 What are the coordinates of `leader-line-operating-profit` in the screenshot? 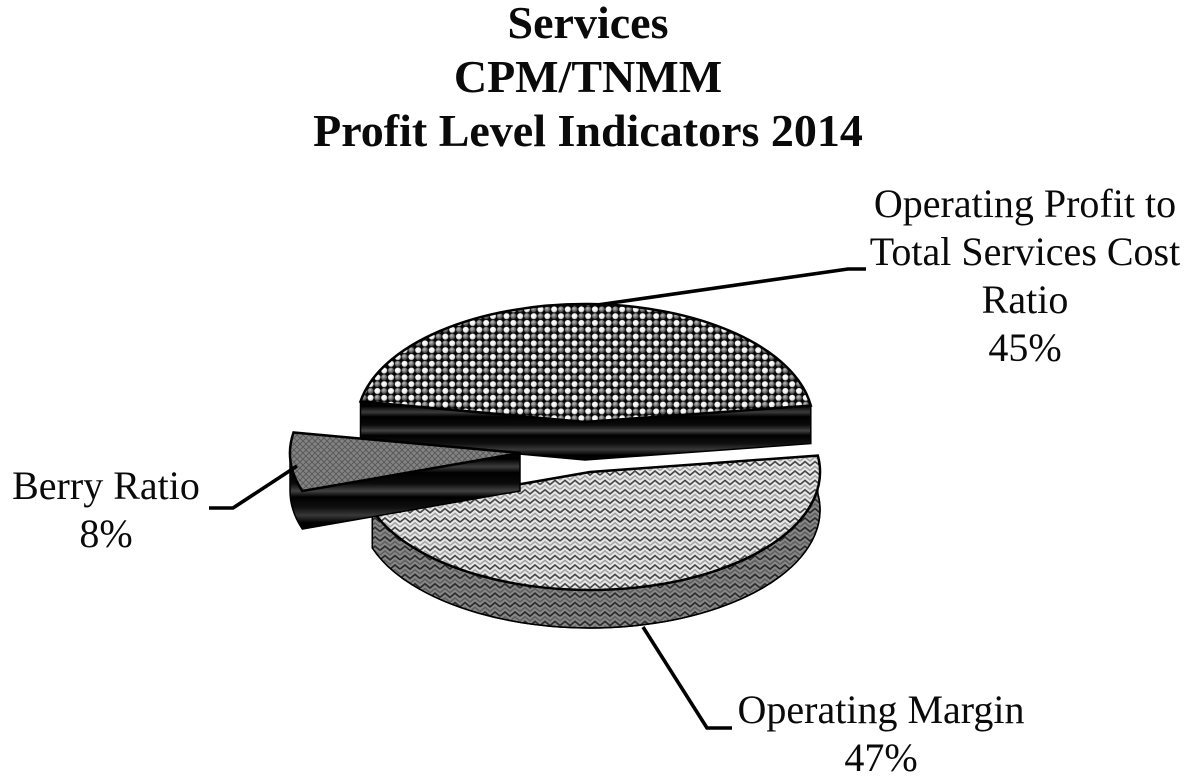 It's located at (731, 287).